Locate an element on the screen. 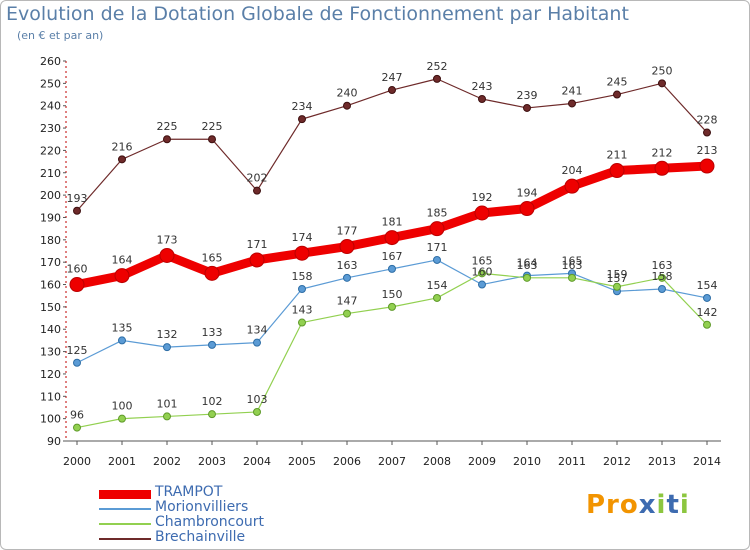 This screenshot has width=750, height=550. y-tick-label: 110 is located at coordinates (50, 396).